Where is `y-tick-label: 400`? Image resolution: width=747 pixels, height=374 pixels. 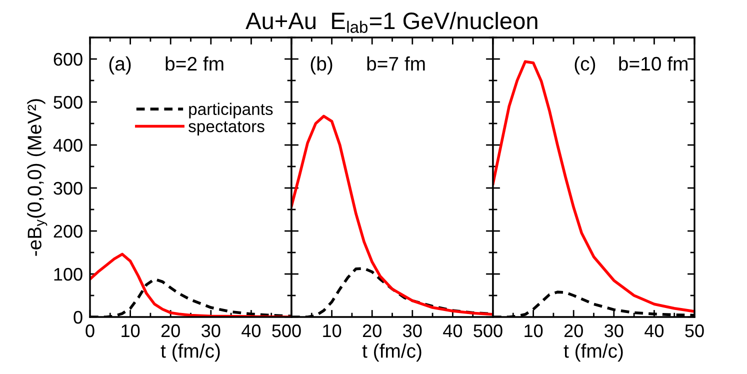 y-tick-label: 400 is located at coordinates (67, 145).